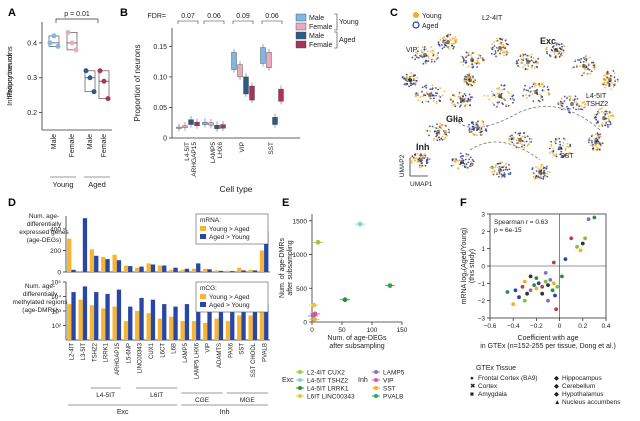 This screenshot has width=640, height=421. Describe the element at coordinates (165, 139) in the screenshot. I see `y-tick-label: 0` at that location.